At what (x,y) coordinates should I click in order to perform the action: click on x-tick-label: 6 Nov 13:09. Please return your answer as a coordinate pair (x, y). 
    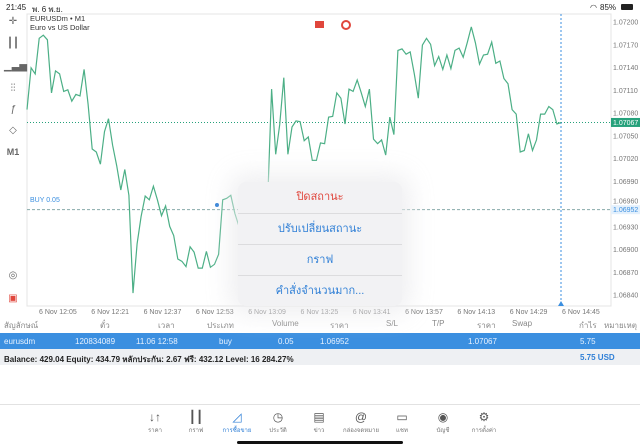
    Looking at the image, I should click on (267, 312).